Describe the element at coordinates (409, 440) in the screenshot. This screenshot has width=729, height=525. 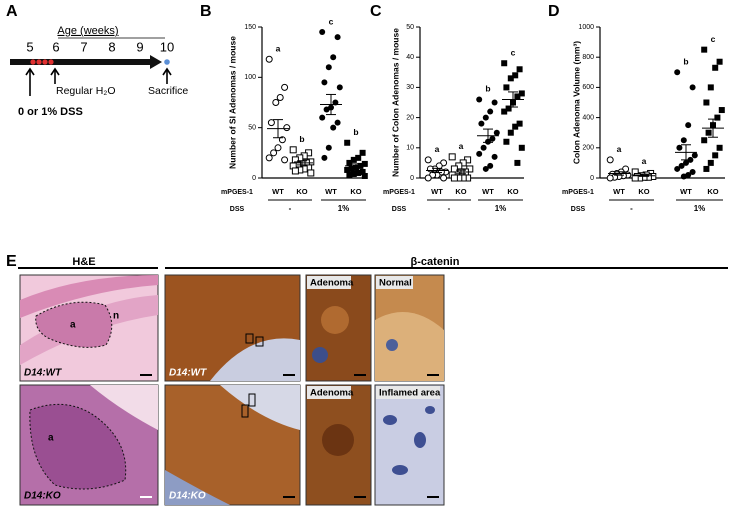
I see `nuclei` at that location.